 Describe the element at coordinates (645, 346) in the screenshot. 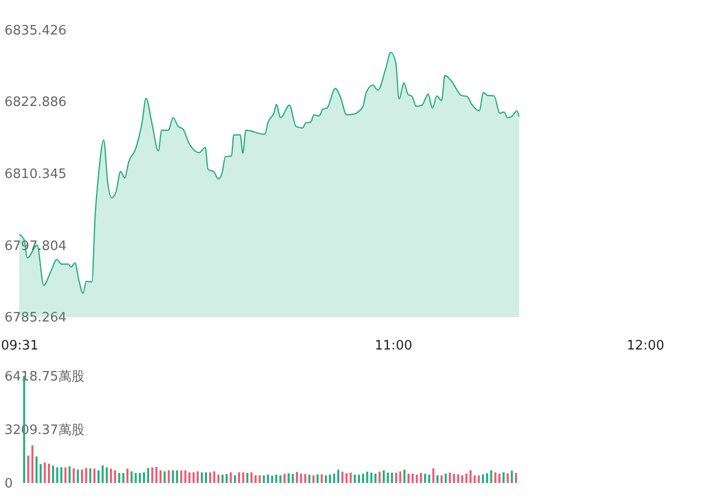

I see `x-tick-label: 12:00` at that location.